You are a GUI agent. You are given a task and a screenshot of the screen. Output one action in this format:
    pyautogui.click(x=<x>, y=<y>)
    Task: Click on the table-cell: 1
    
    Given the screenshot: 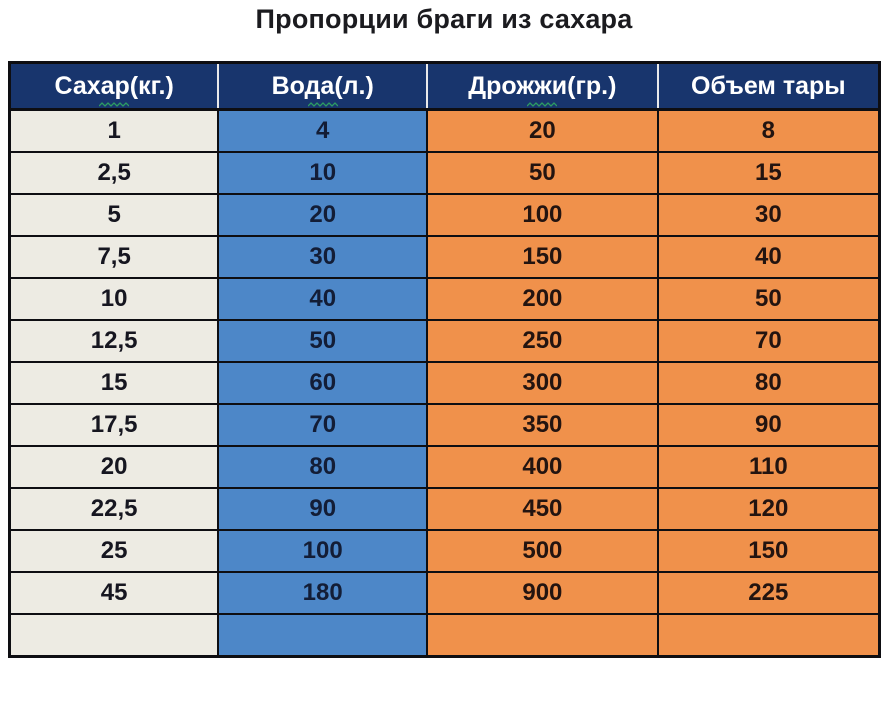 What is the action you would take?
    pyautogui.click(x=114, y=130)
    